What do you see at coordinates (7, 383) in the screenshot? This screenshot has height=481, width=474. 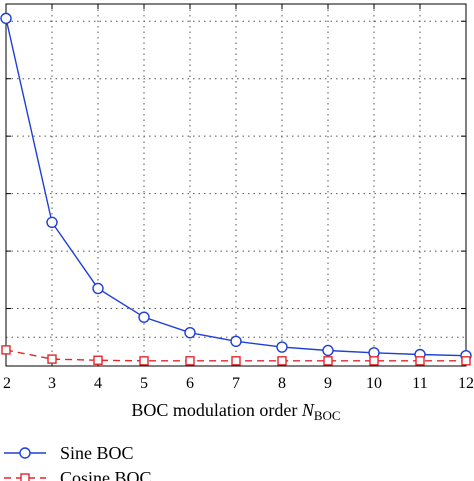 I see `x-tick-label: 2` at bounding box center [7, 383].